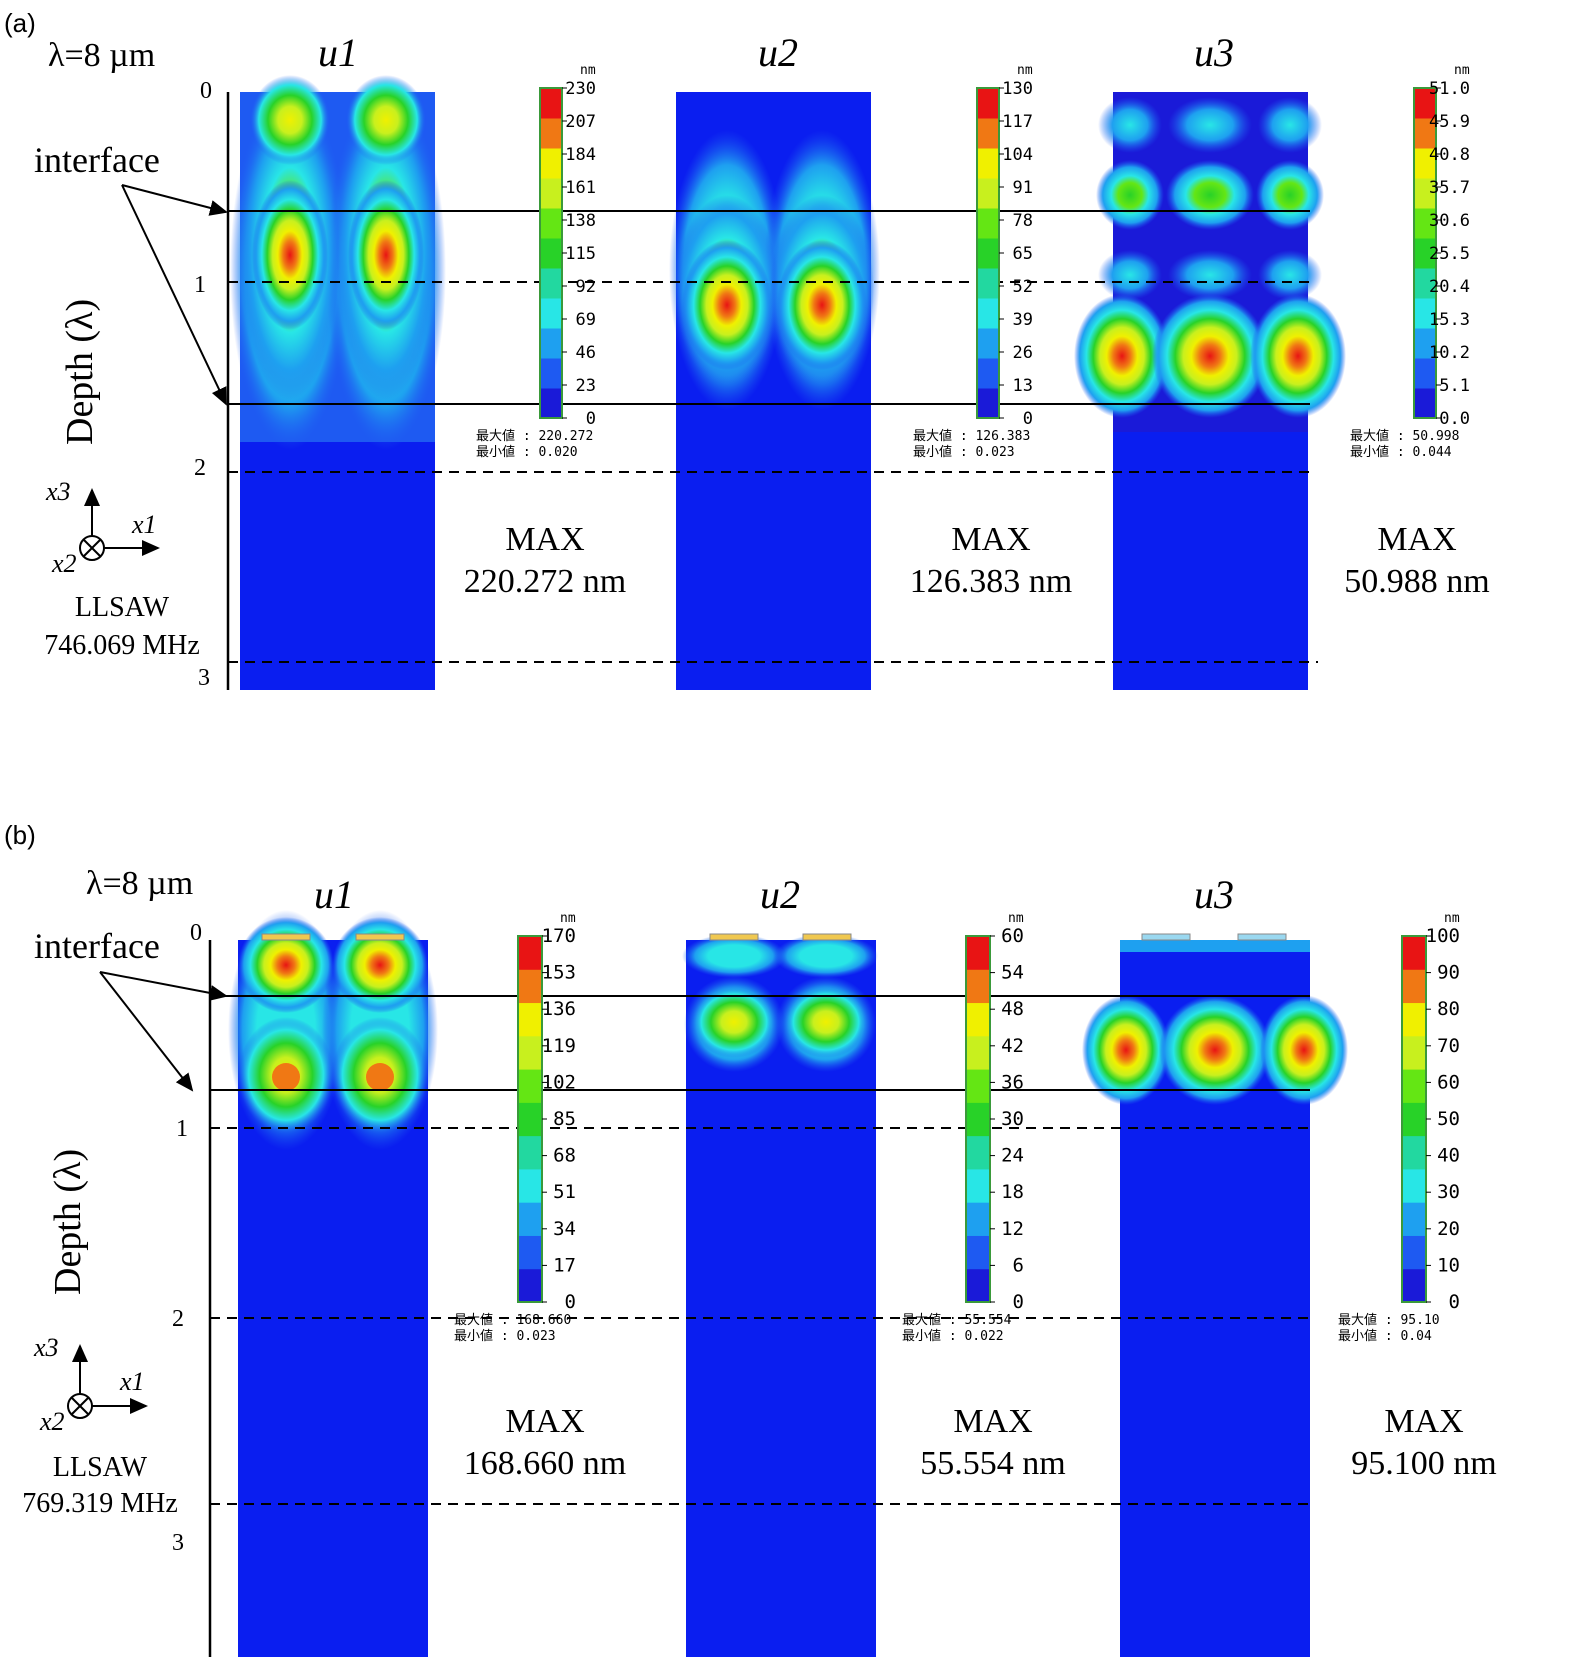 The image size is (1589, 1657). Describe the element at coordinates (586, 320) in the screenshot. I see `colorbar-tick-label: 69` at that location.